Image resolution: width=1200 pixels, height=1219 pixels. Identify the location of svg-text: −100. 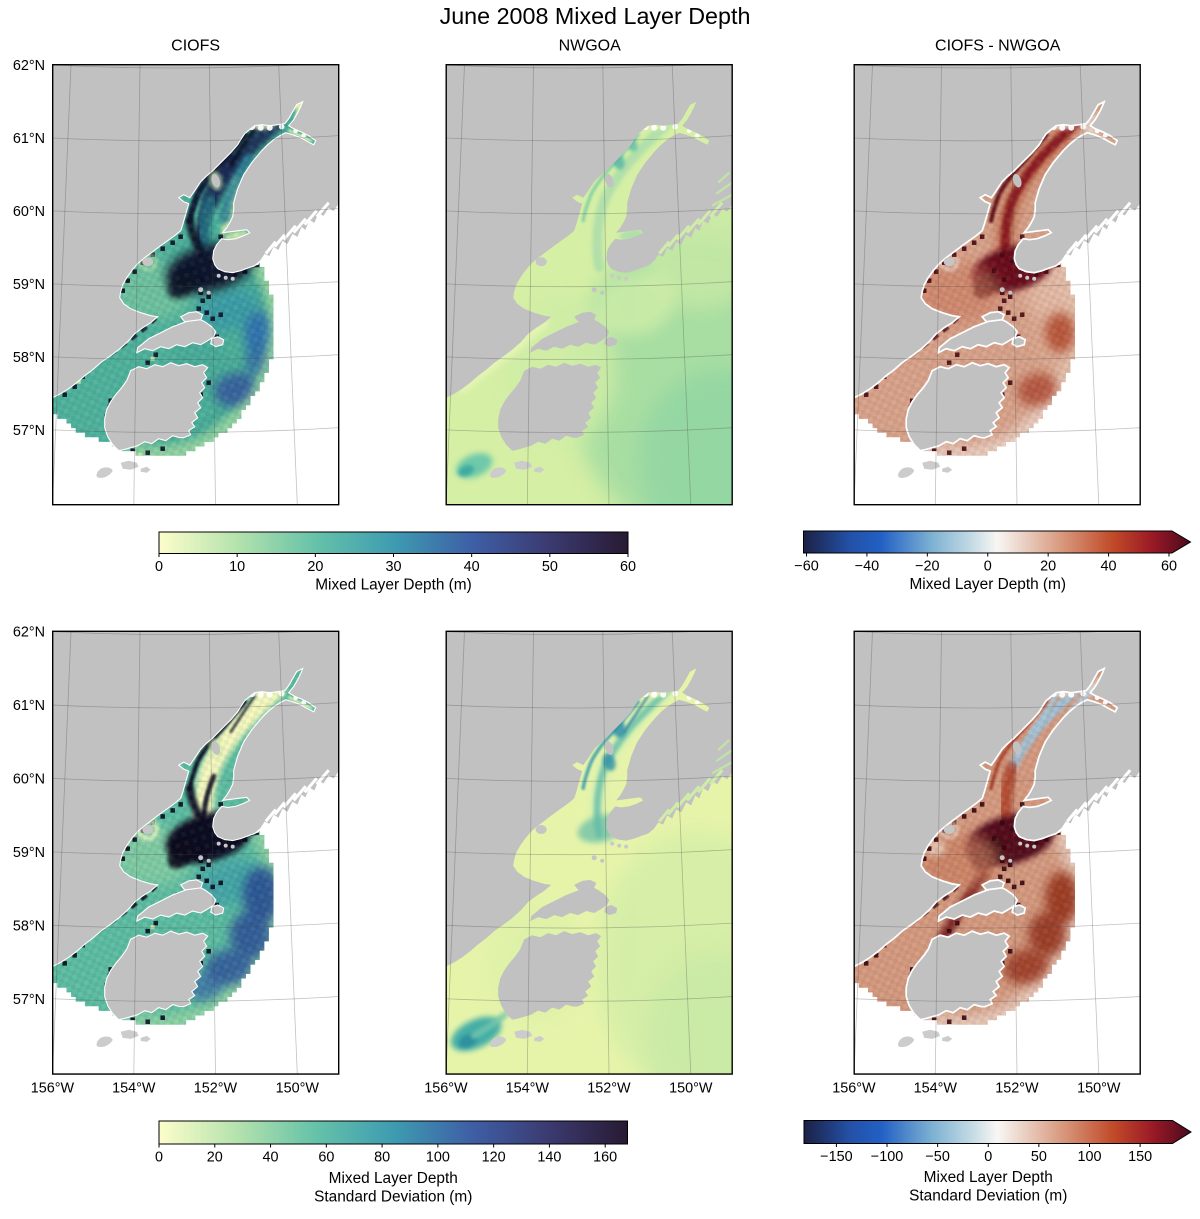
(887, 1157).